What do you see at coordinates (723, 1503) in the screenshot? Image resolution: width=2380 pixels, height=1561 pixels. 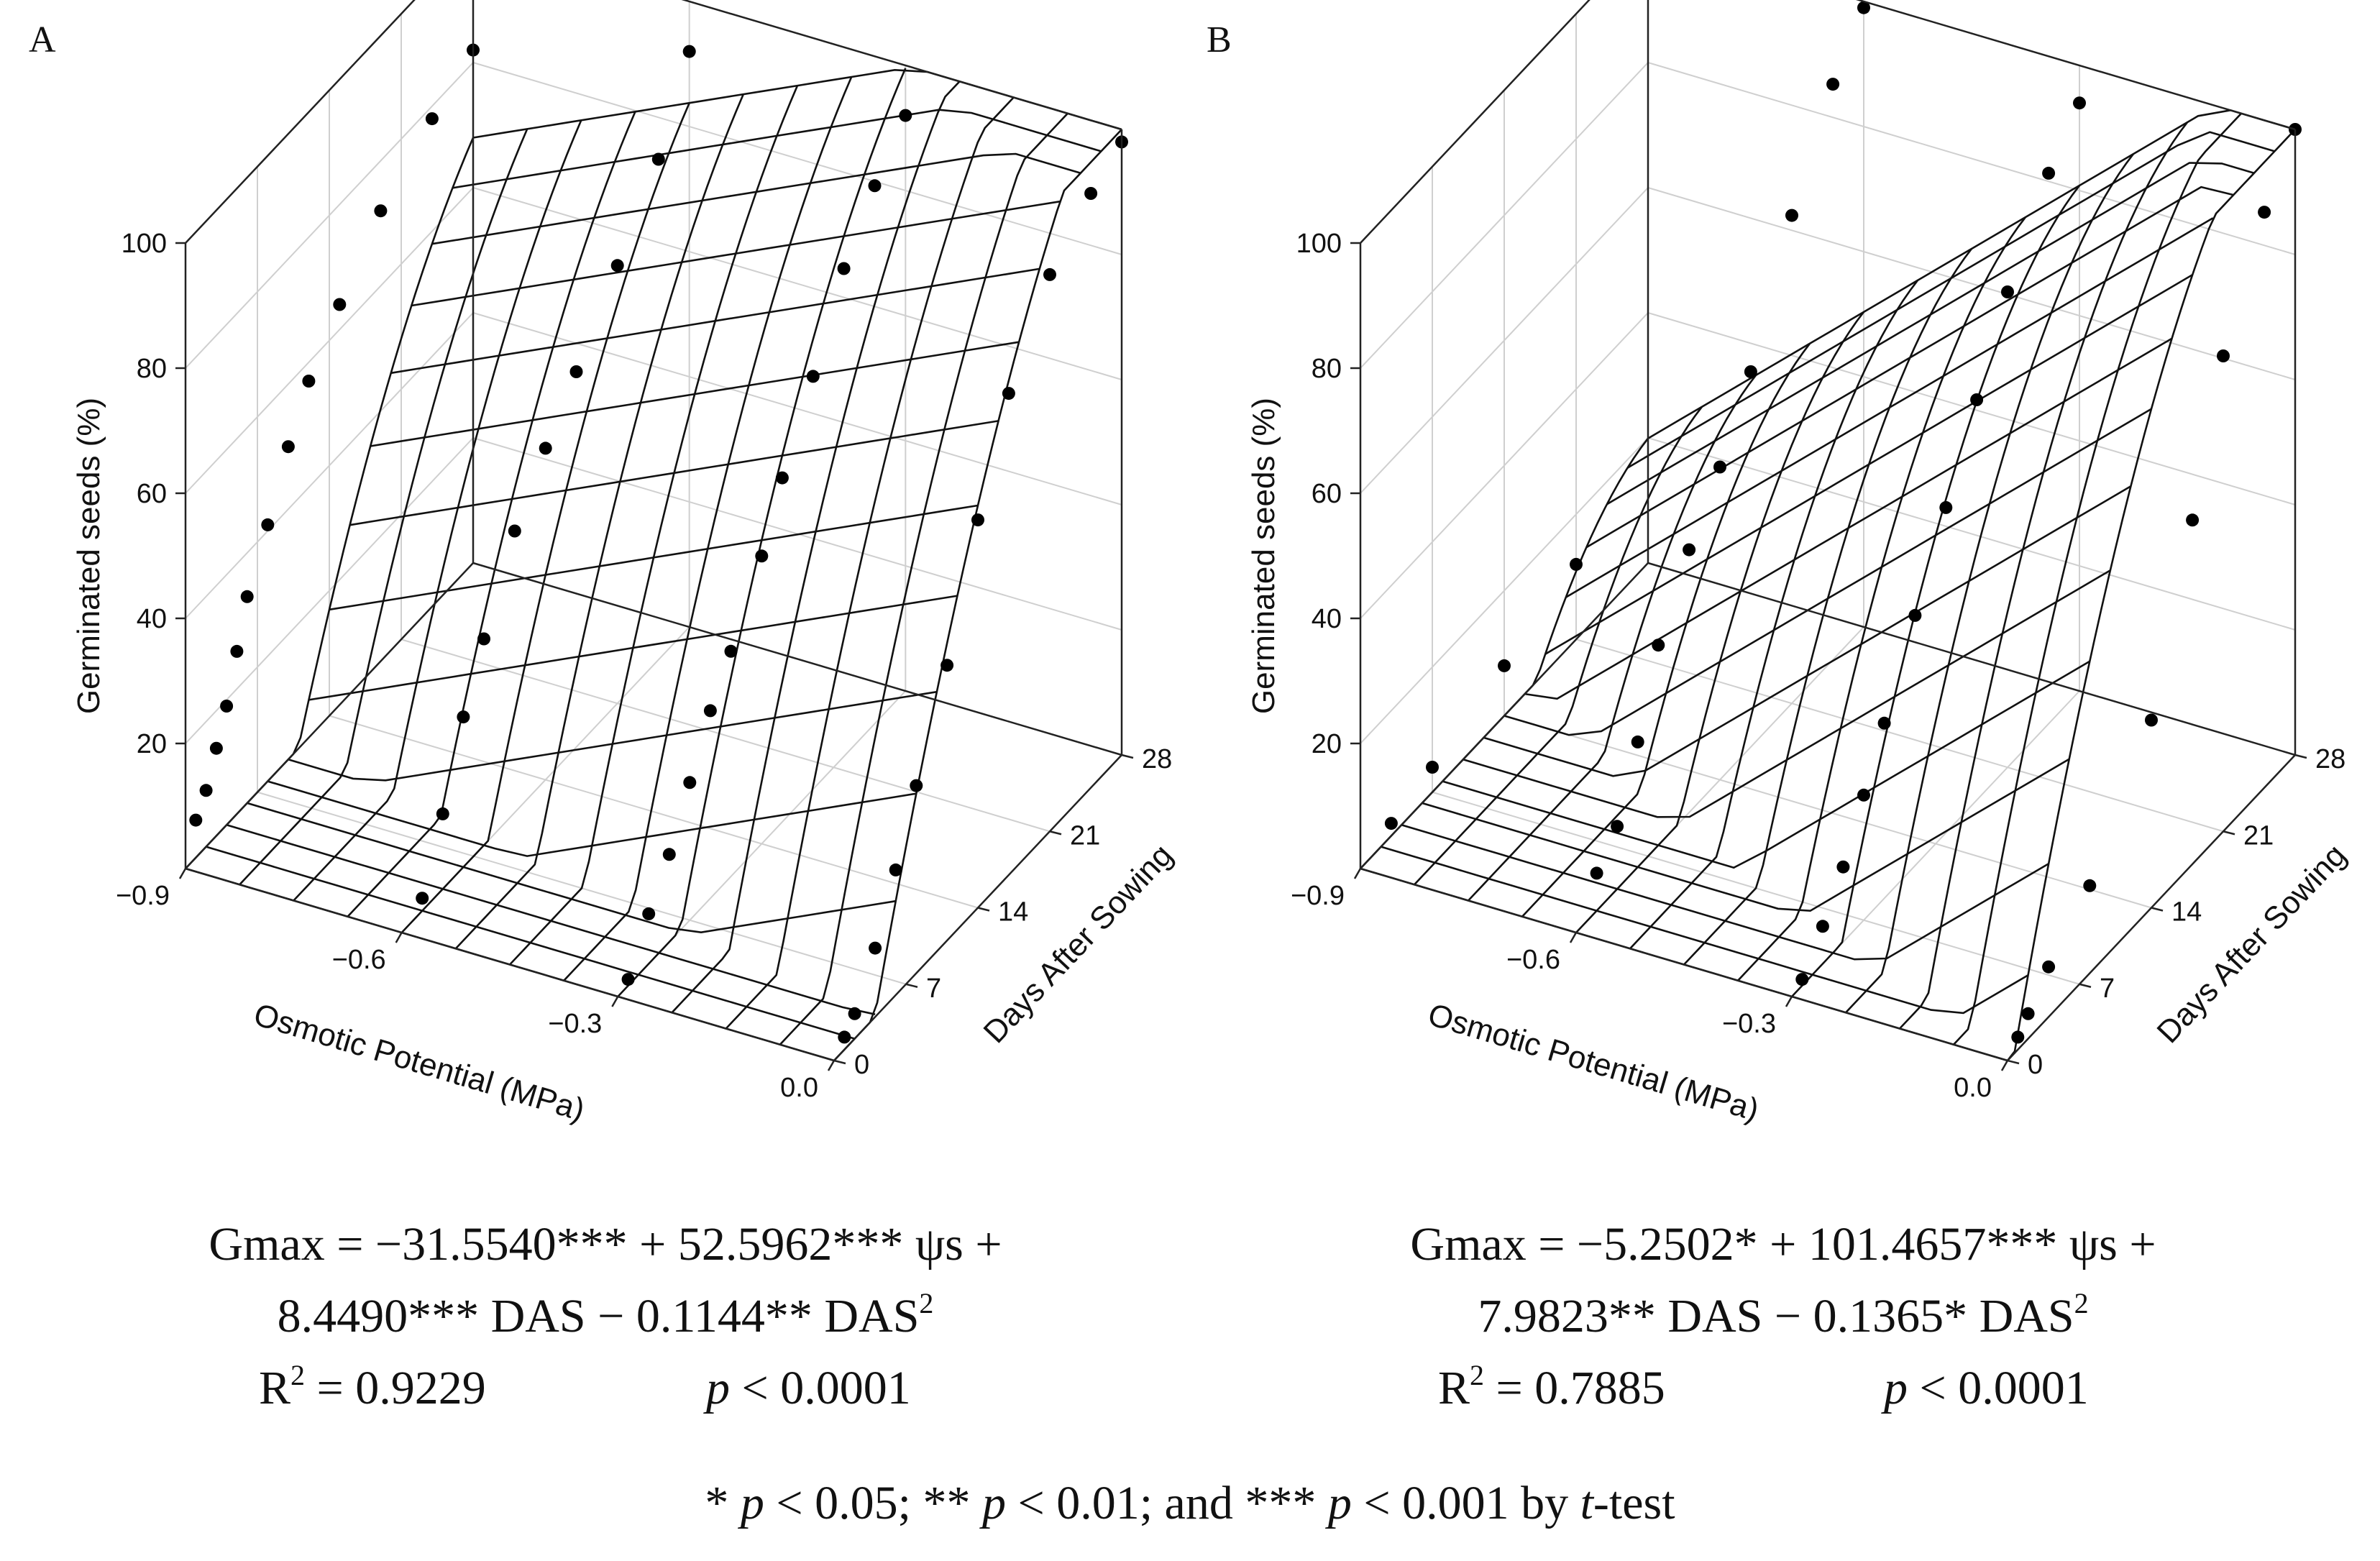 I see `footnote-part-1: *` at bounding box center [723, 1503].